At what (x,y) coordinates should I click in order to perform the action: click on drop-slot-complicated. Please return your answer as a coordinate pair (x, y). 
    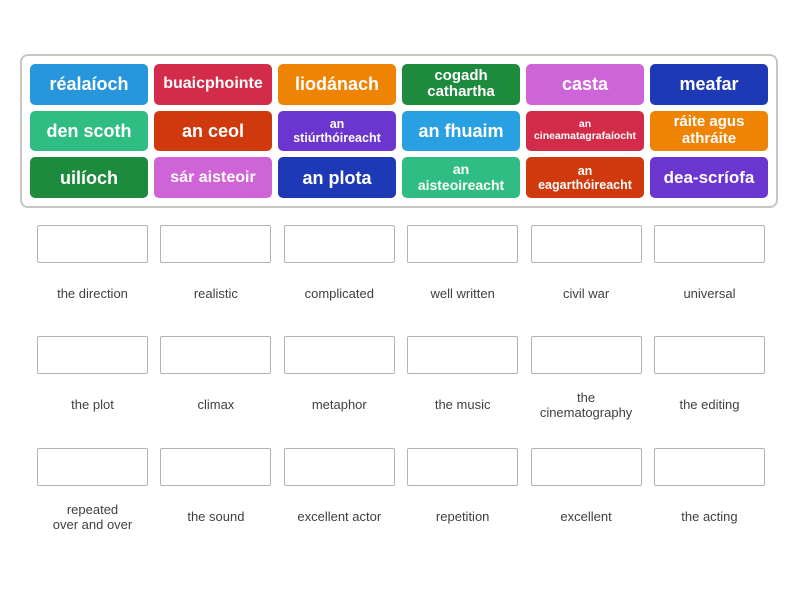
    Looking at the image, I should click on (339, 244).